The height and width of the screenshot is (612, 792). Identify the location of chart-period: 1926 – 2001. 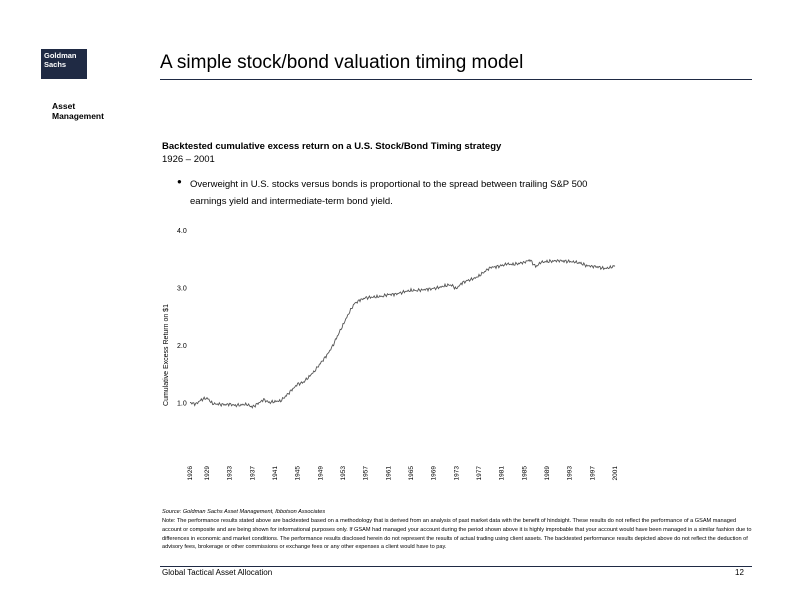
(188, 159).